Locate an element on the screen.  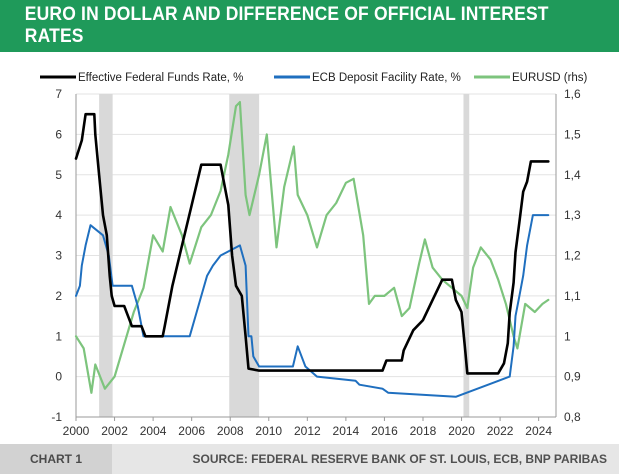
y-tick-label-right-8: 1,6 is located at coordinates (572, 94).